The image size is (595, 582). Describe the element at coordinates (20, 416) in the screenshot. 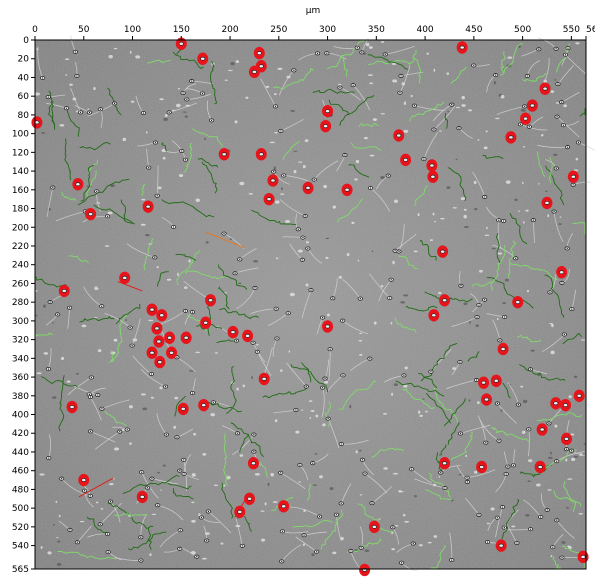

I see `y-tick-label: 400` at that location.